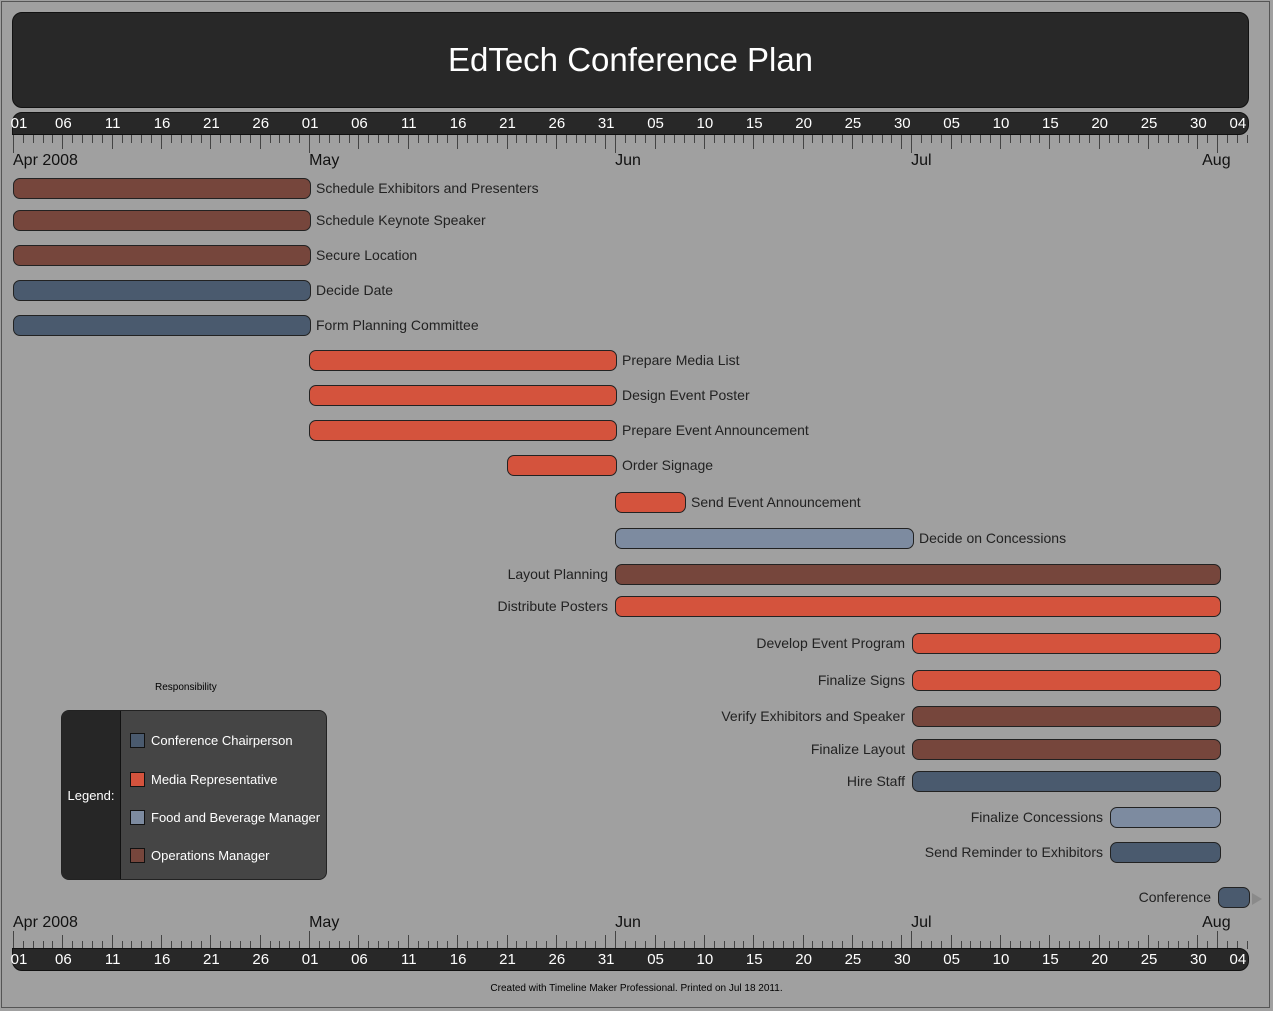 The width and height of the screenshot is (1273, 1011). I want to click on task-label: Schedule Keynote Speaker, so click(401, 220).